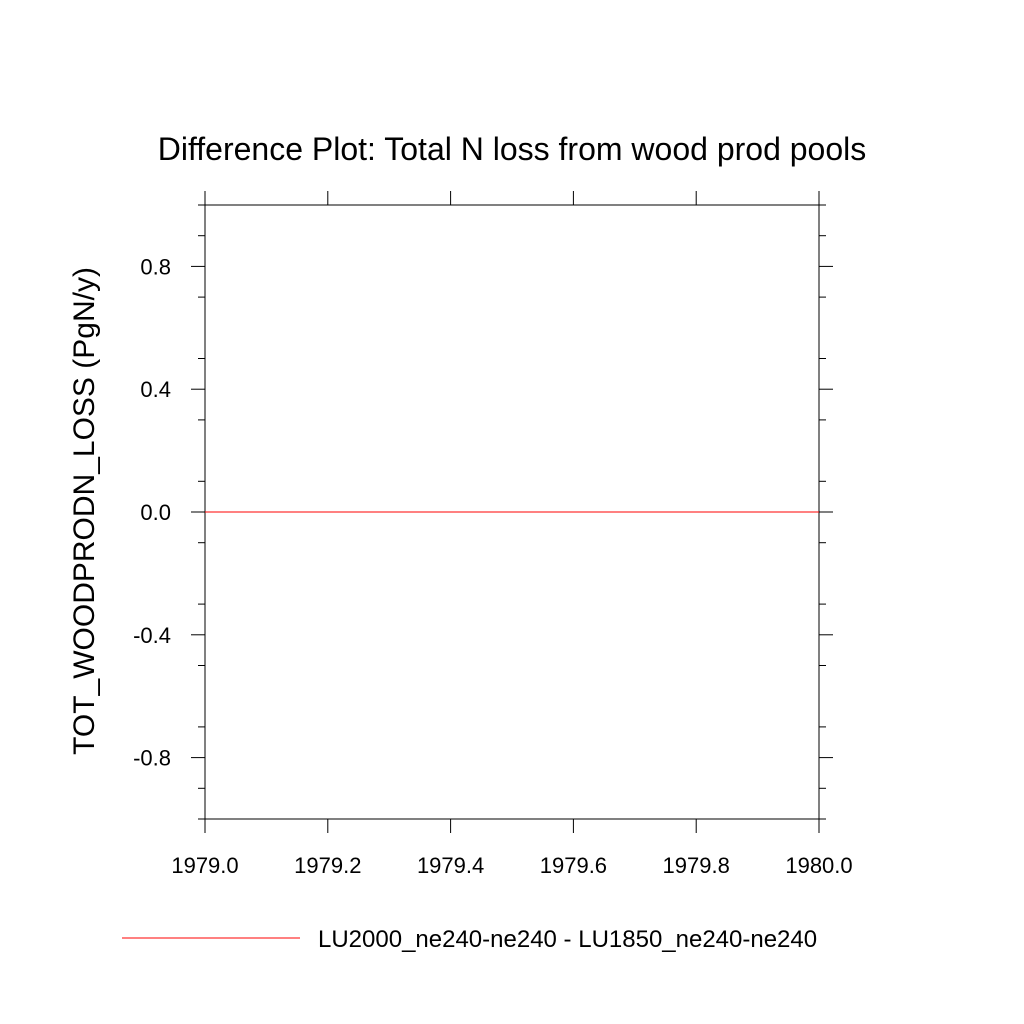  What do you see at coordinates (573, 865) in the screenshot?
I see `x-tick-label: 1979.6` at bounding box center [573, 865].